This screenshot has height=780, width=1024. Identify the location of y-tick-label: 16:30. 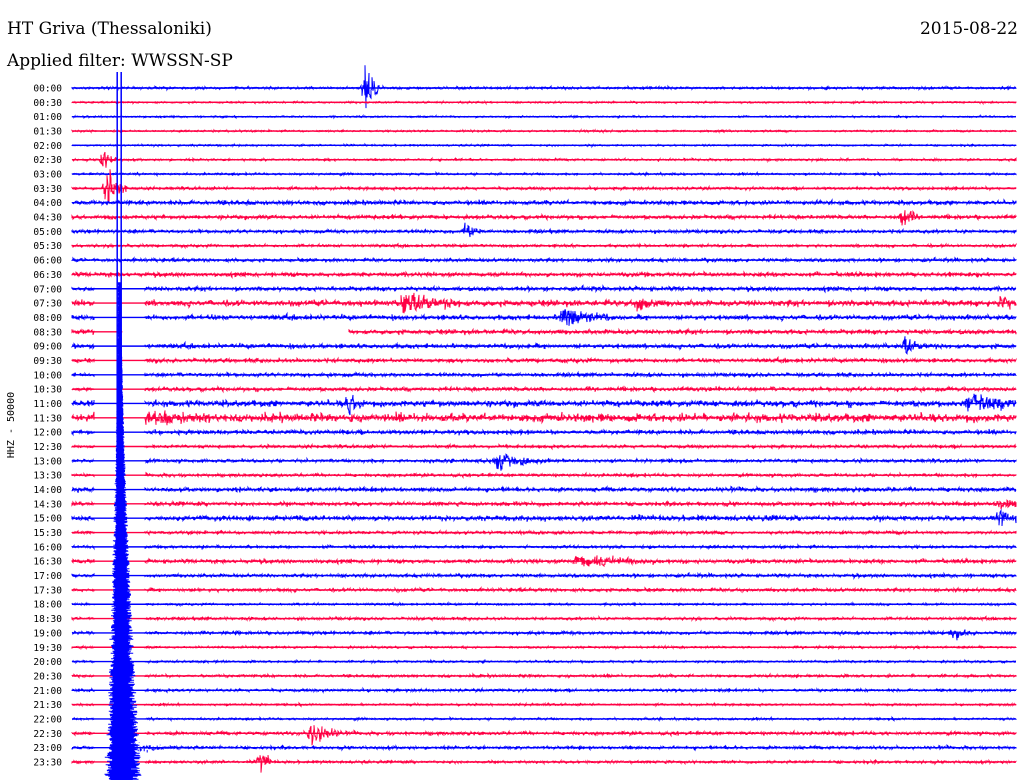
(47, 562).